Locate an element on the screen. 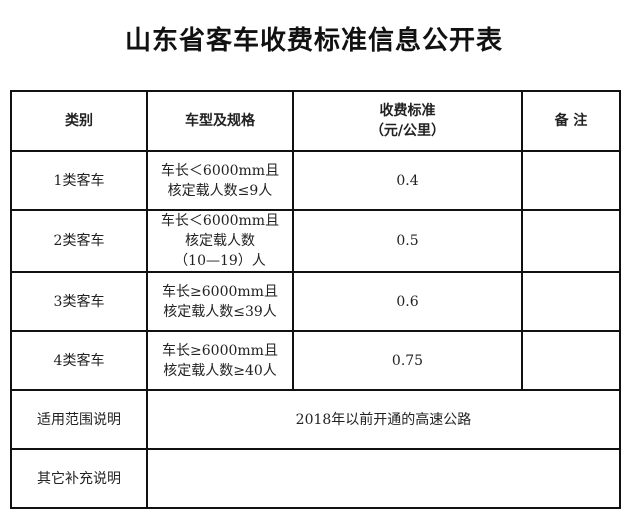 The image size is (628, 526). spec-cell: 车长≥6000mm且 核定载人数≤39人 is located at coordinates (220, 301).